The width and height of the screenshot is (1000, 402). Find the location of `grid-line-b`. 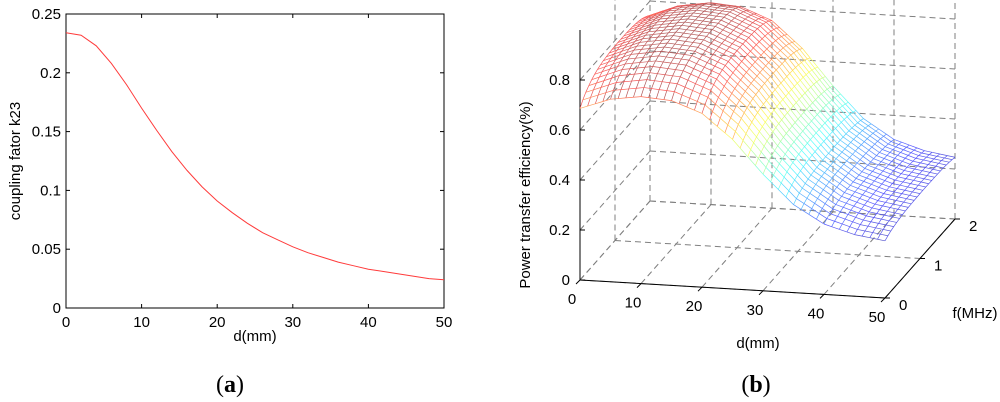

grid-line-b is located at coordinates (802, 60).